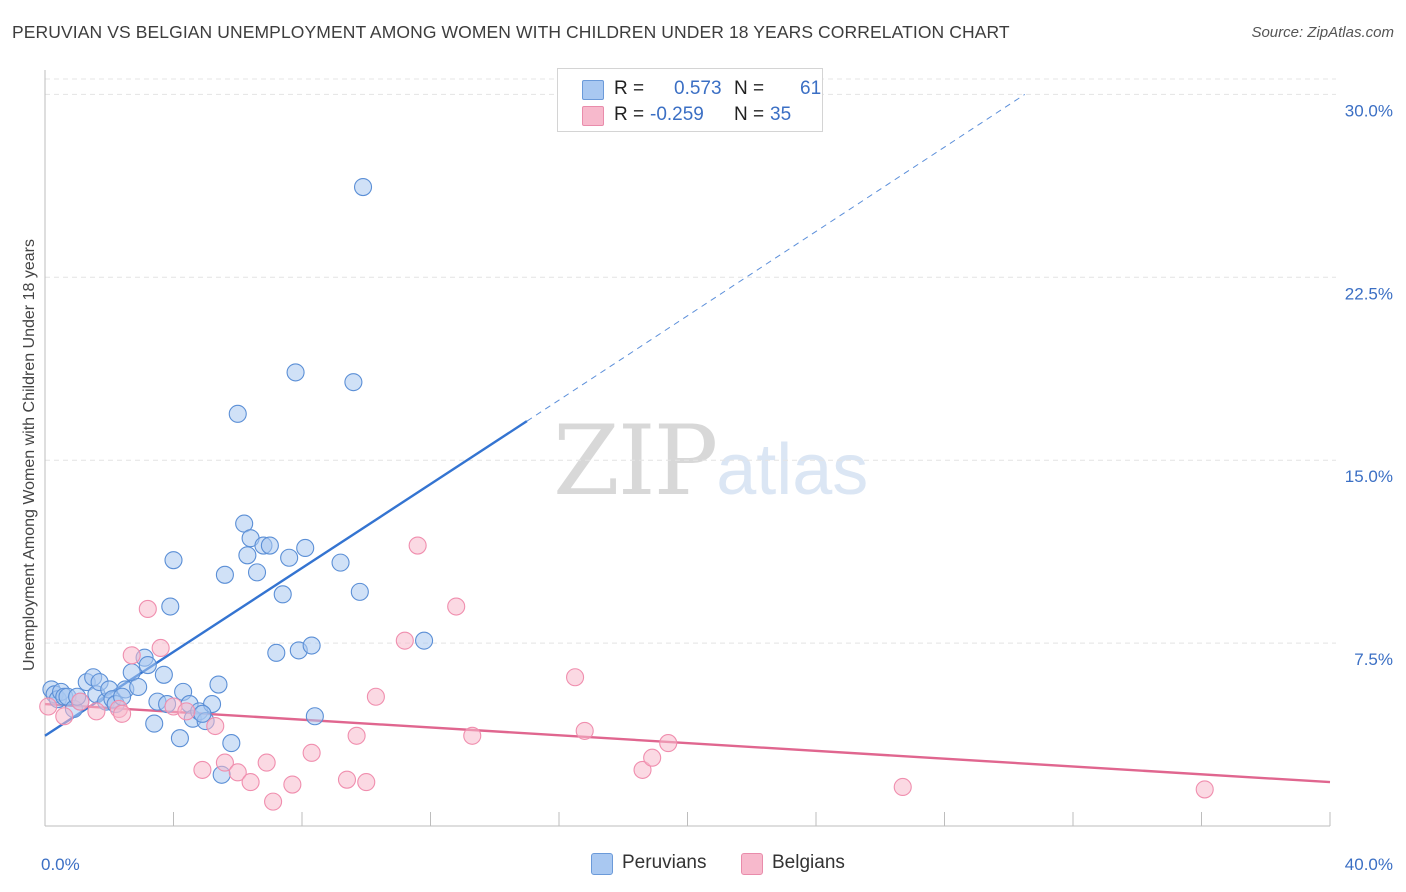 The image size is (1406, 892). I want to click on source-credit: Source: ZipAtlas.com, so click(1322, 32).